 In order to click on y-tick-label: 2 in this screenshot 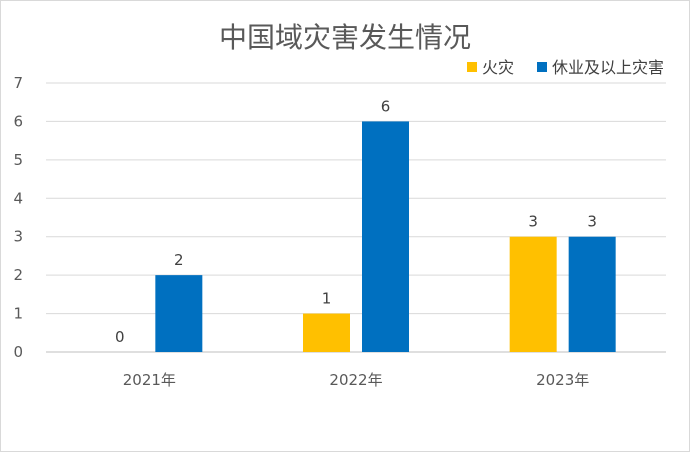, I will do `click(18, 275)`.